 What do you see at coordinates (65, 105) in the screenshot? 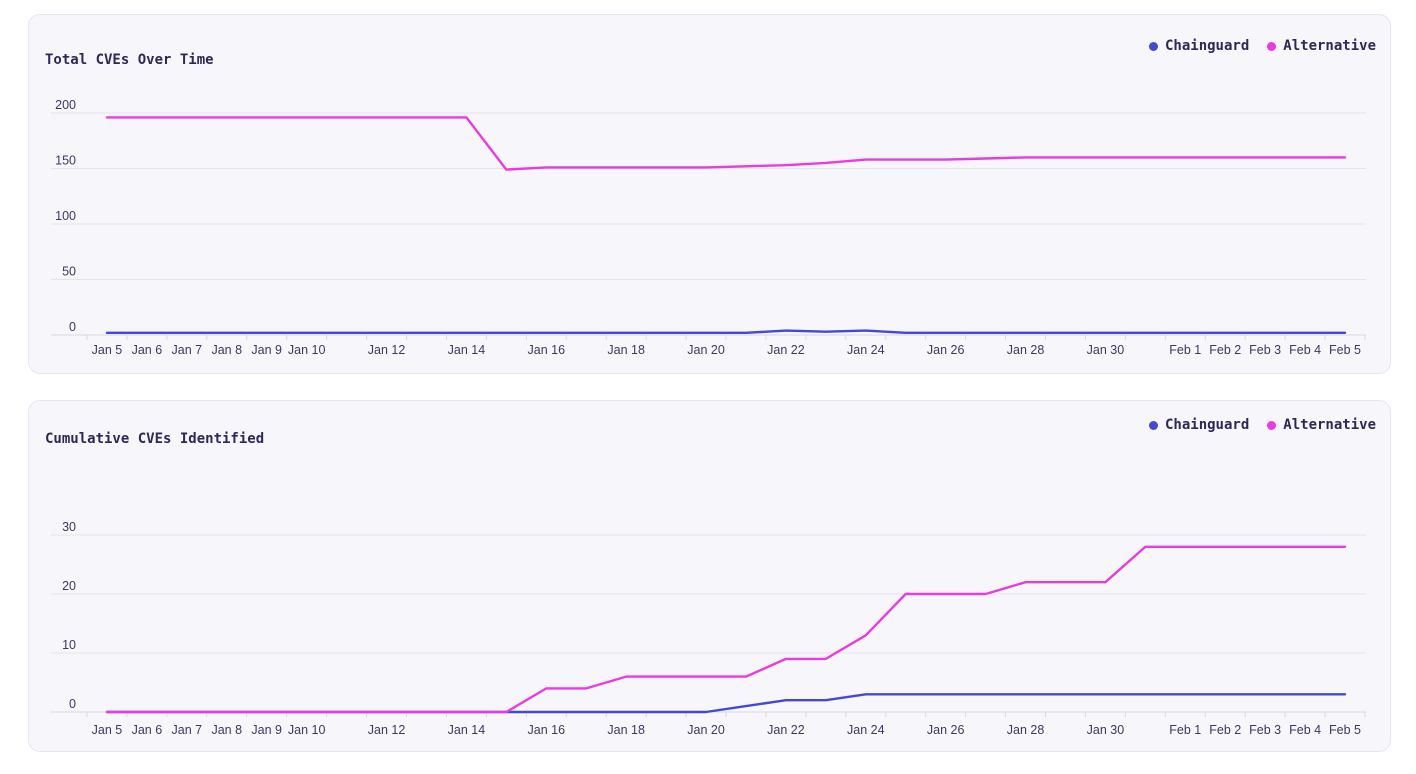
I see `y-tick-label: 200` at bounding box center [65, 105].